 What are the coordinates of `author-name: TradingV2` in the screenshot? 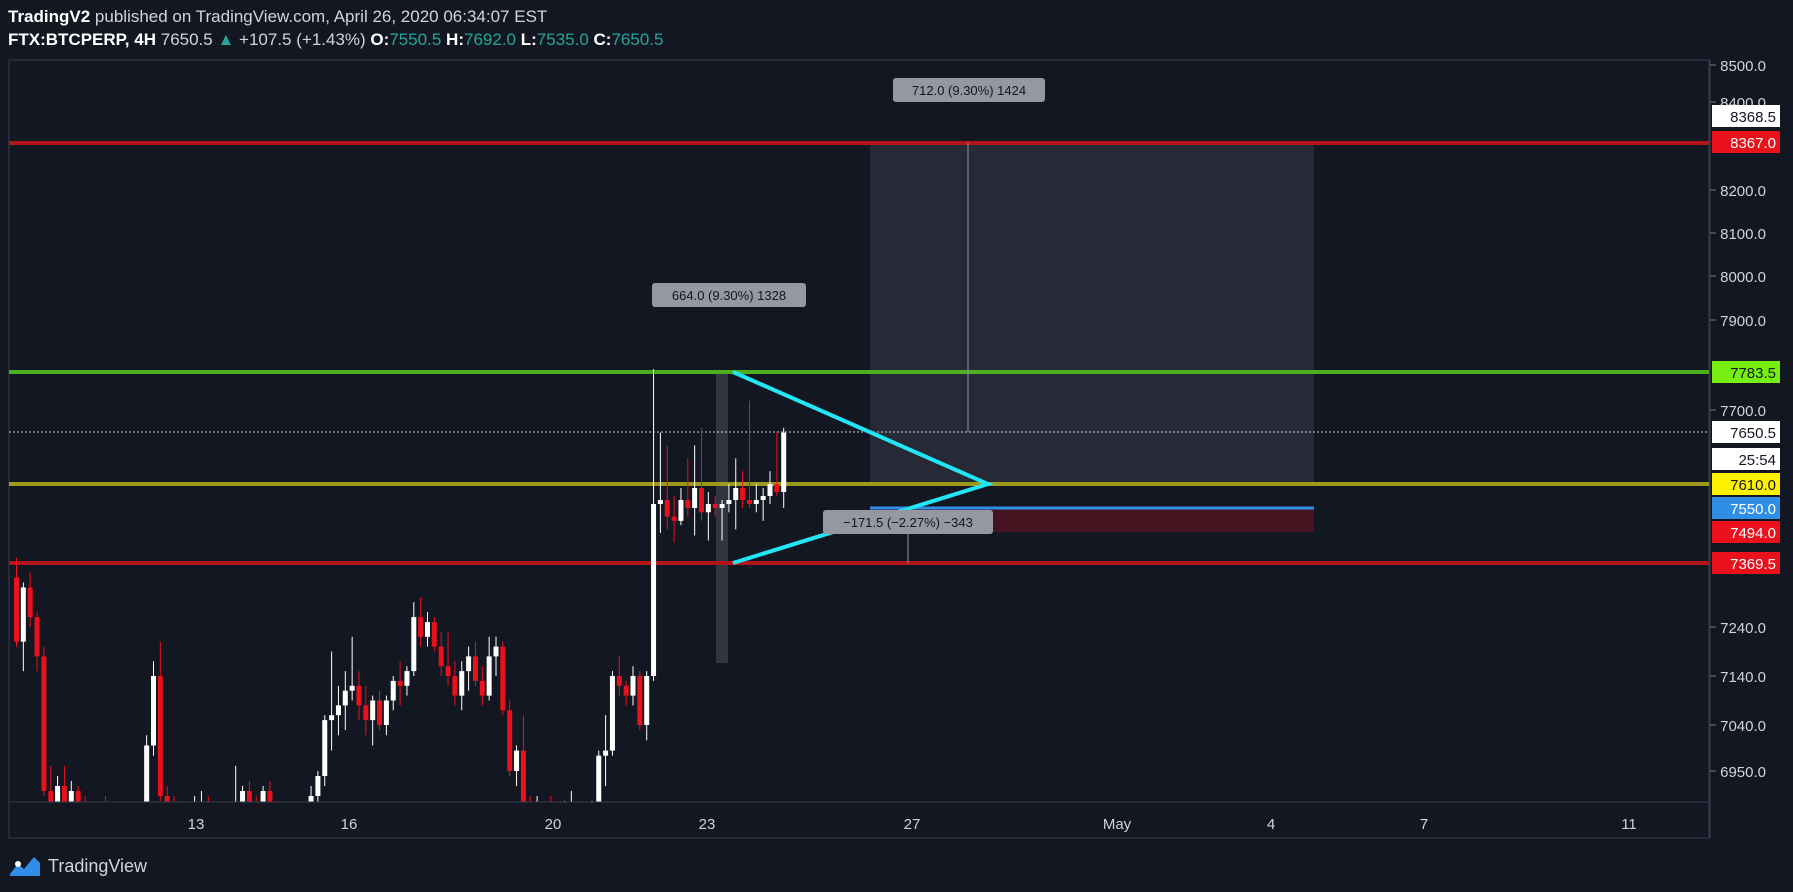 It's located at (49, 16).